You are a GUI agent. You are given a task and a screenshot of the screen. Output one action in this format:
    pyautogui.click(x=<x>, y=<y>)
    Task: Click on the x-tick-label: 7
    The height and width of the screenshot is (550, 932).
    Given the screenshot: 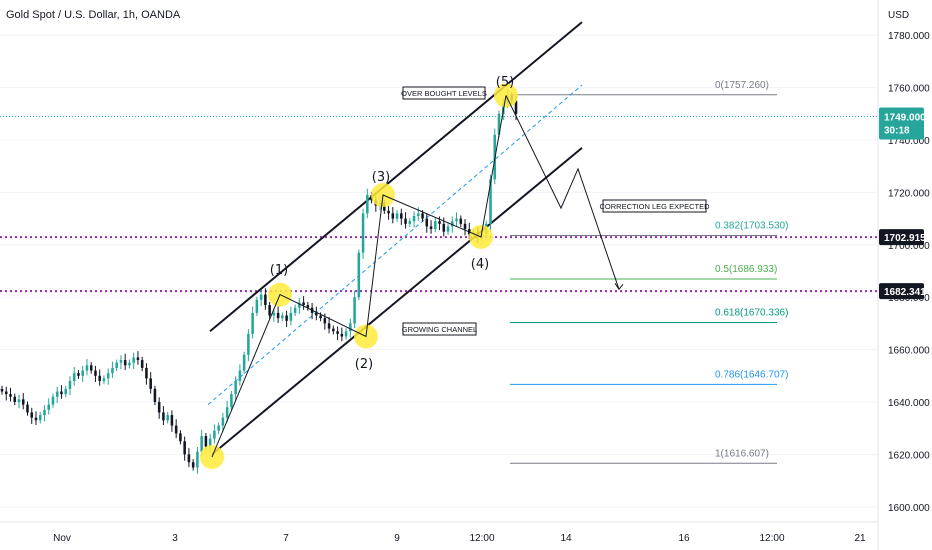 What is the action you would take?
    pyautogui.click(x=286, y=538)
    